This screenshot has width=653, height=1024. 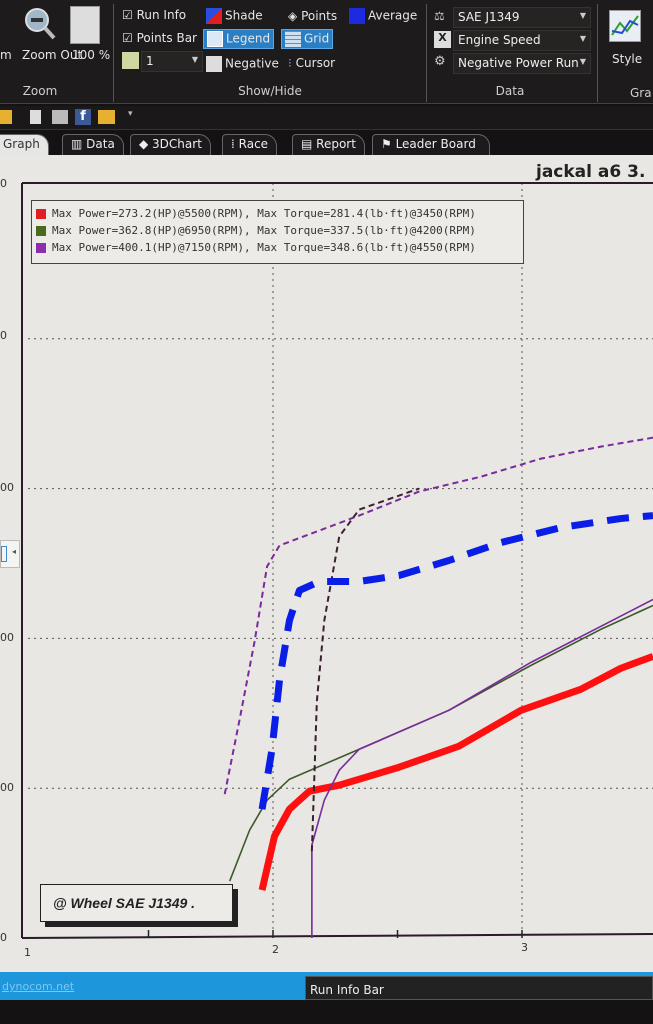 I want to click on run-type-dropdown: Negative Power Run ▼, so click(x=522, y=63).